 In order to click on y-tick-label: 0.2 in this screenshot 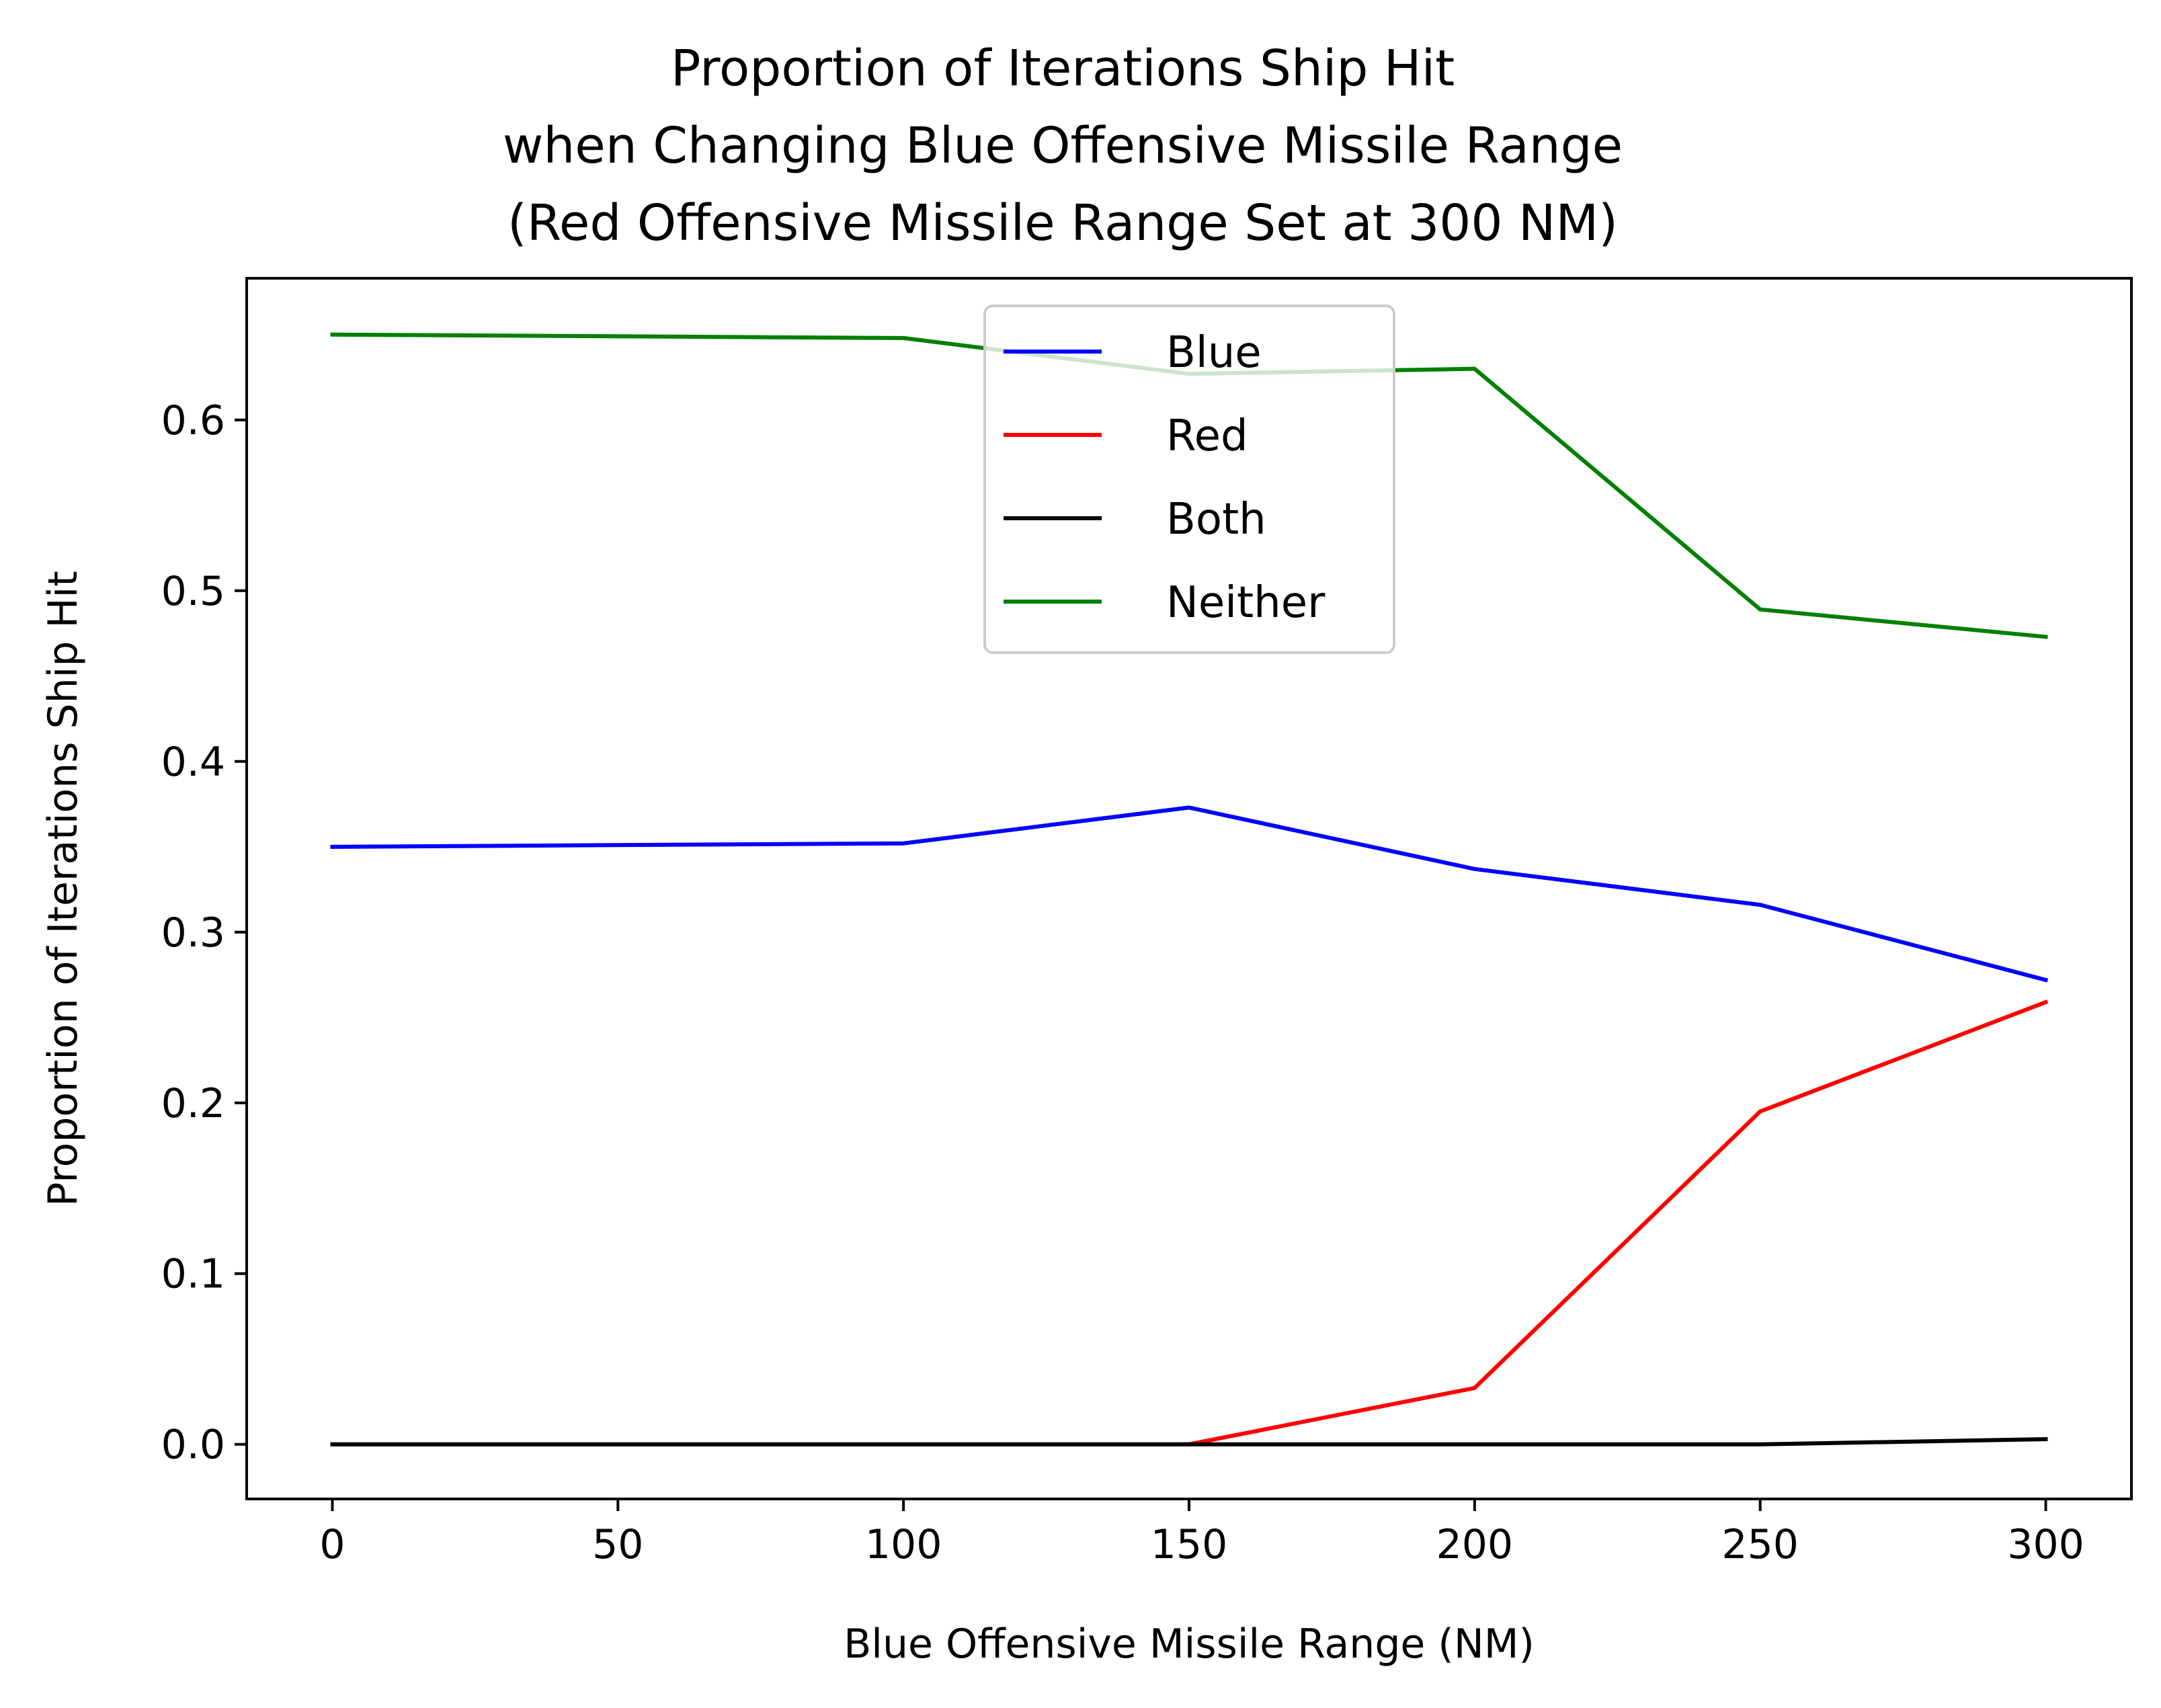, I will do `click(193, 1103)`.